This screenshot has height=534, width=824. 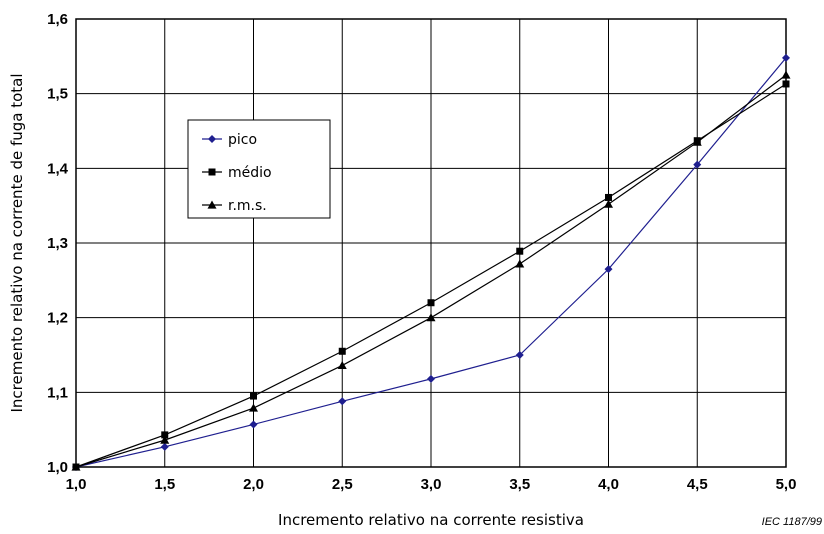 I want to click on x-tick-labels: 1,0 1,5 2,0 2,5 3,0 3,5 4,0 4,5 5,0, so click(x=431, y=484).